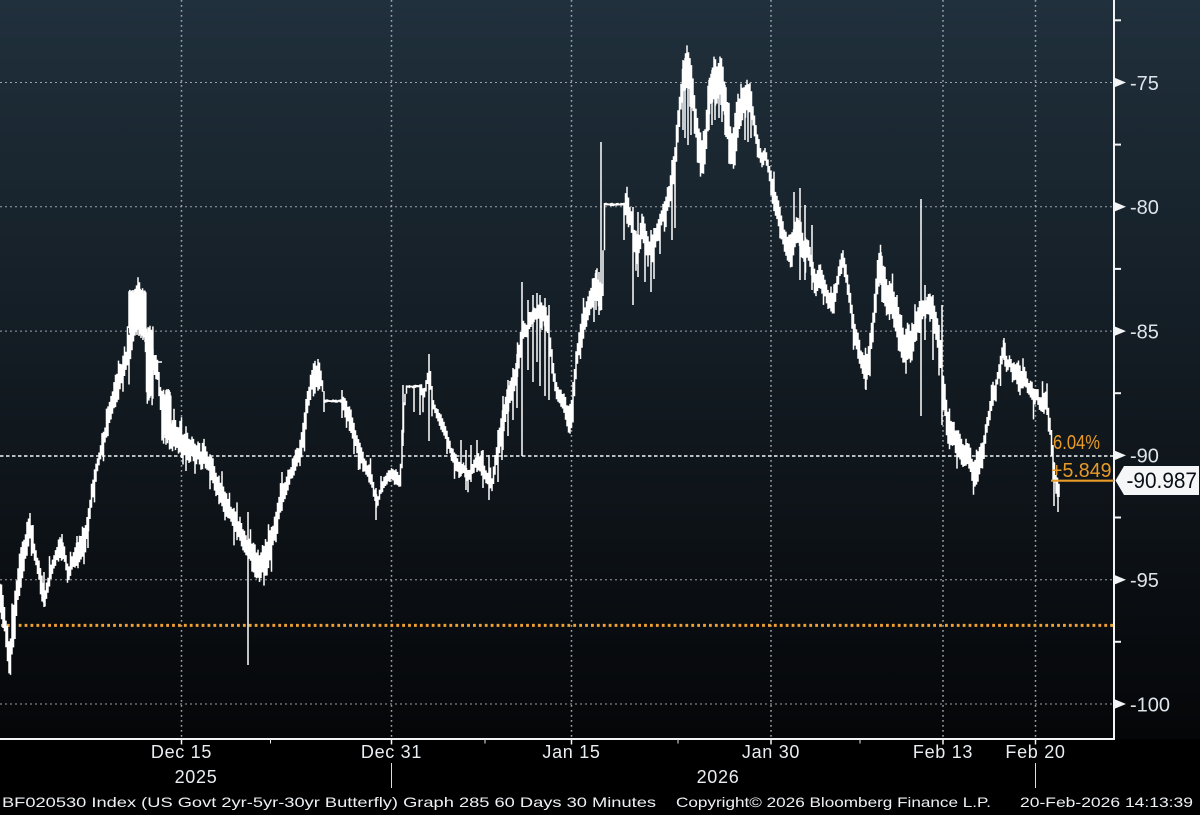 The image size is (1200, 815). What do you see at coordinates (833, 802) in the screenshot?
I see `svg-text:Copyright© 2026 Bloomberg Fina: Copyright© 2026 Bloomberg Finance L.P.` at bounding box center [833, 802].